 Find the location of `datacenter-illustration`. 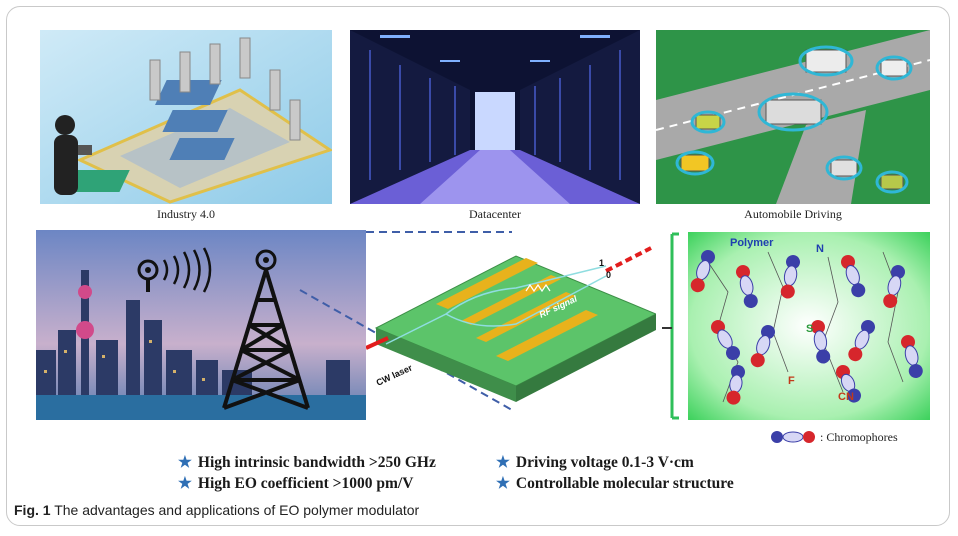

datacenter-illustration is located at coordinates (495, 117).